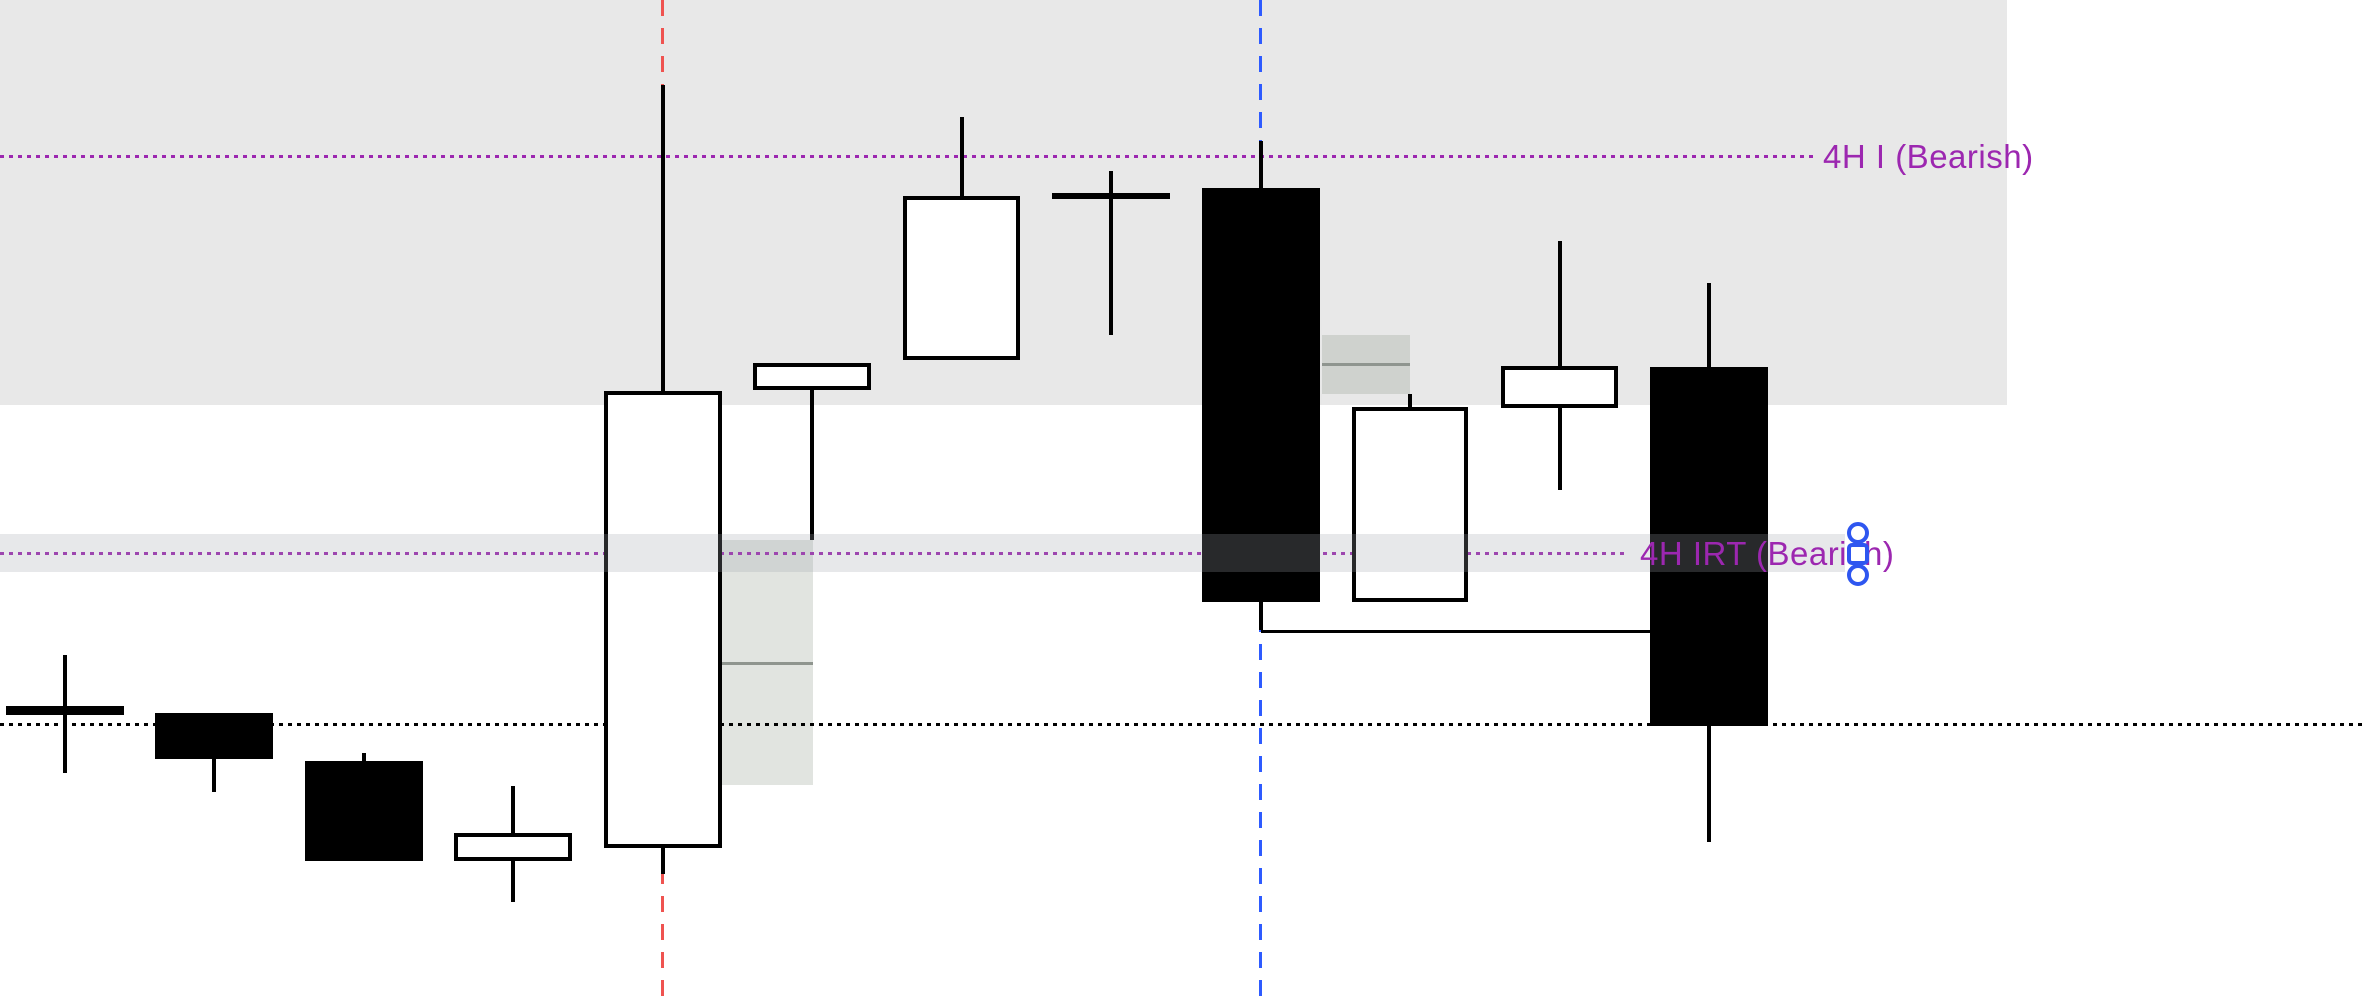  I want to click on structure-connector-line, so click(1455, 631).